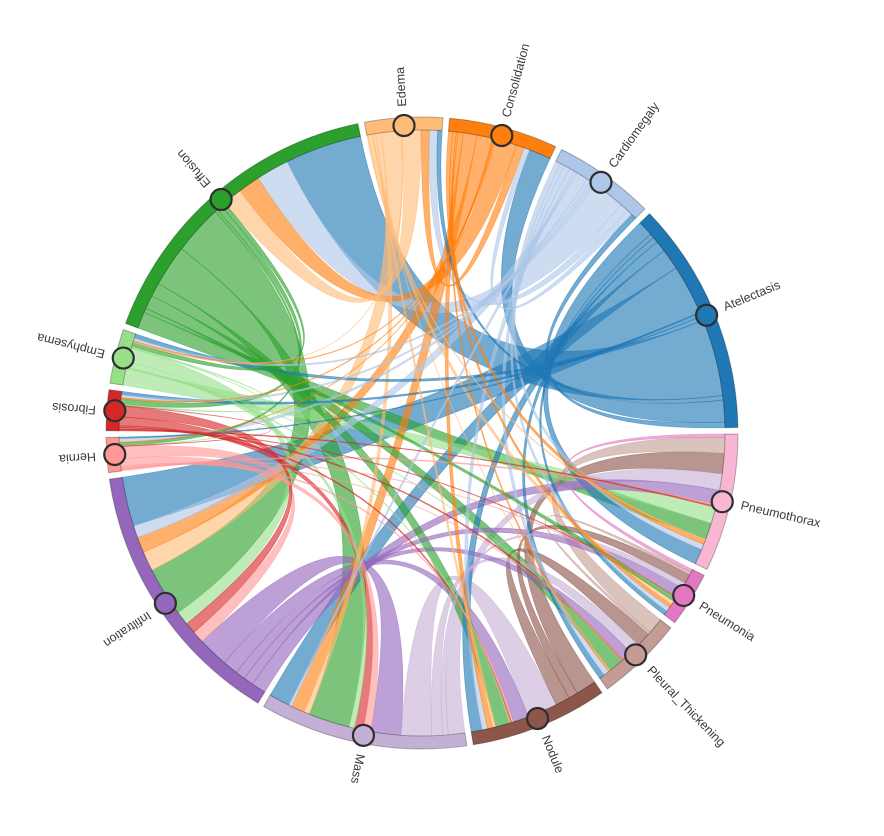  I want to click on arc-Infiltration, so click(187, 590).